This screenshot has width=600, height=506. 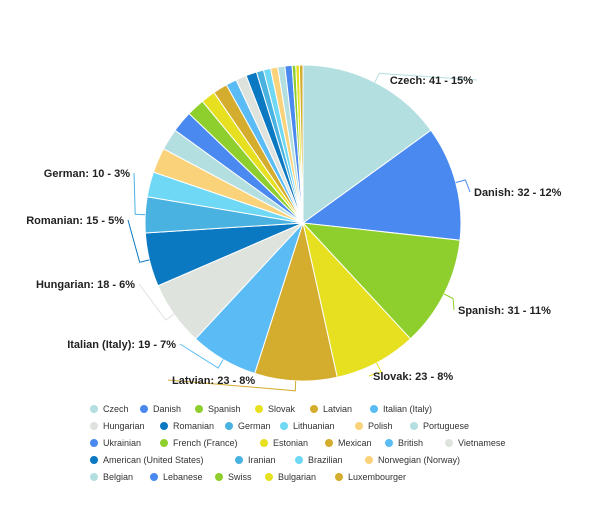 What do you see at coordinates (355, 443) in the screenshot?
I see `legend-label-mexican: Mexican` at bounding box center [355, 443].